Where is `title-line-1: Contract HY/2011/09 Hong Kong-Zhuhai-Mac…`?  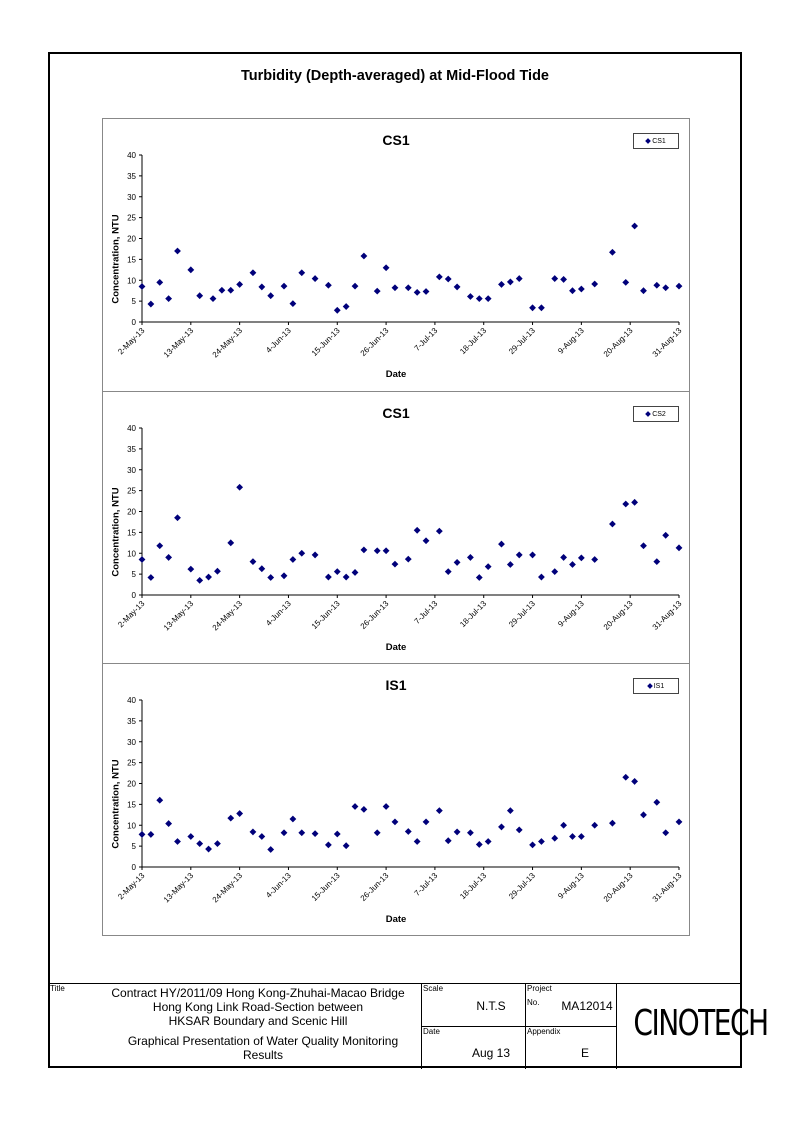
title-line-1: Contract HY/2011/09 Hong Kong-Zhuhai-Mac… is located at coordinates (258, 993).